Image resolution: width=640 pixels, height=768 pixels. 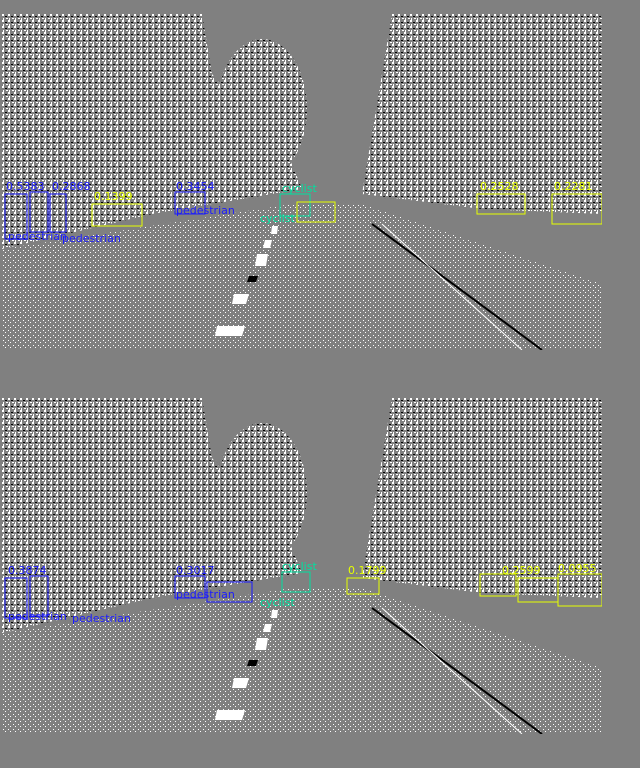 What do you see at coordinates (573, 186) in the screenshot?
I see `detection-score: 0.2281` at bounding box center [573, 186].